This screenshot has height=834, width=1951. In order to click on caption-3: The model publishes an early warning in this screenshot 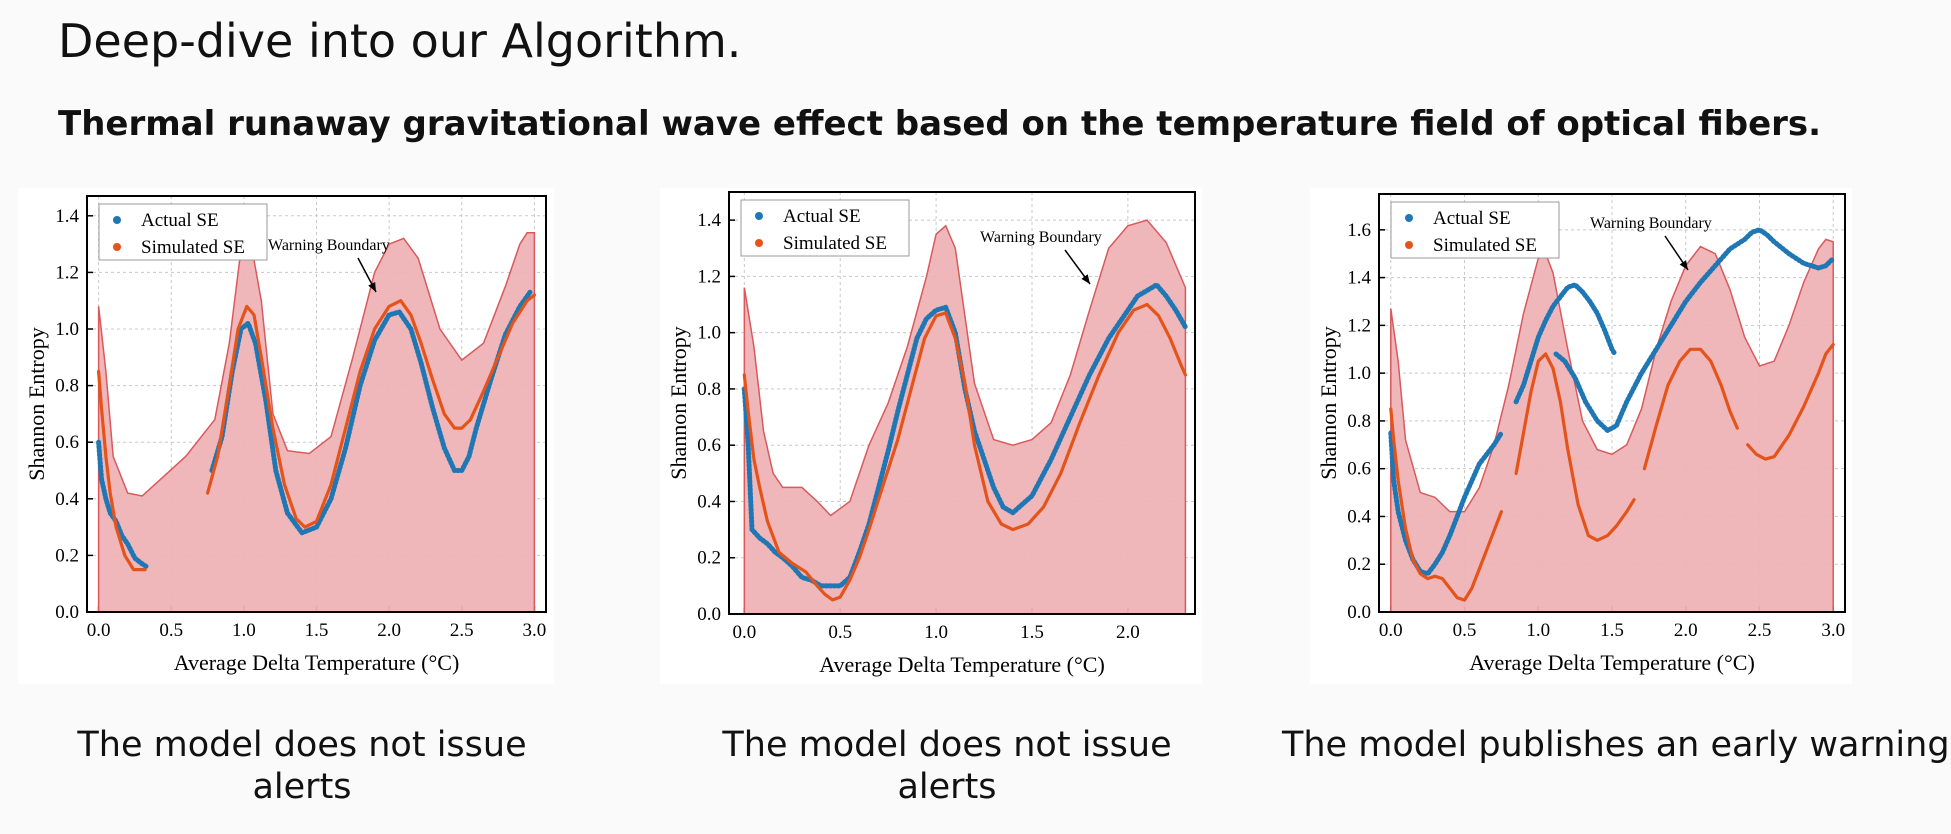, I will do `click(1616, 745)`.